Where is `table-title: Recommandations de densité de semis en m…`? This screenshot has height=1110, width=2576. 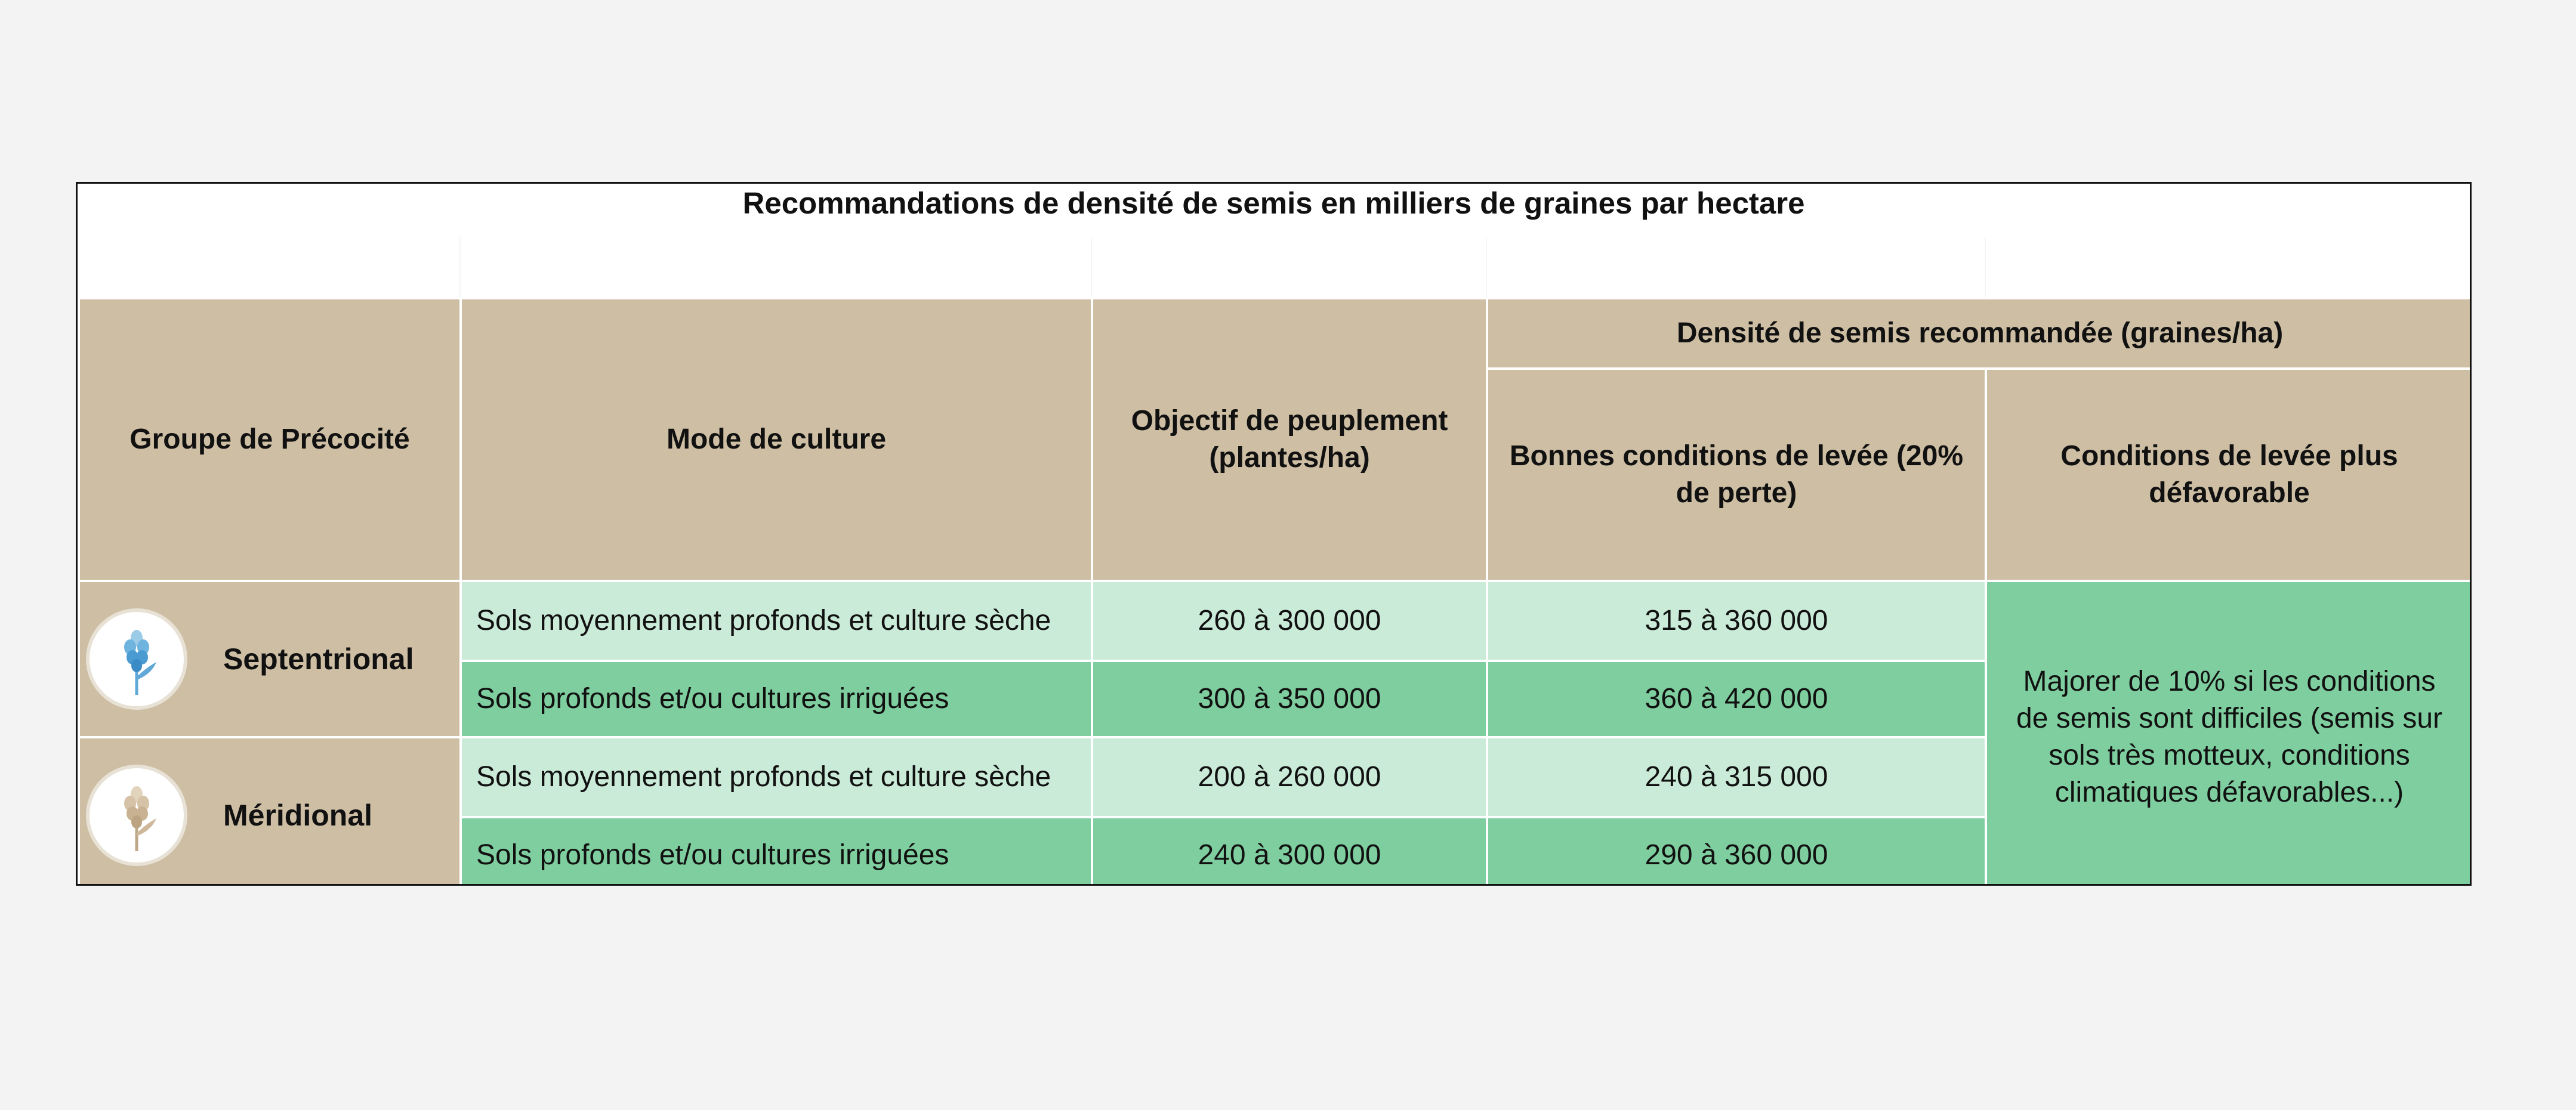 table-title: Recommandations de densité de semis en m… is located at coordinates (1274, 240).